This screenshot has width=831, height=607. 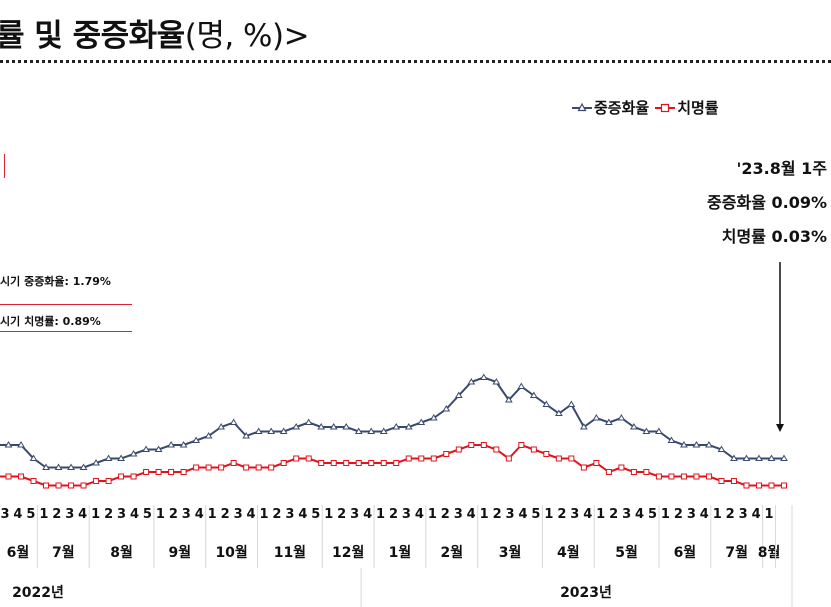 What do you see at coordinates (781, 168) in the screenshot?
I see `annotation-week: '23.8월 1주` at bounding box center [781, 168].